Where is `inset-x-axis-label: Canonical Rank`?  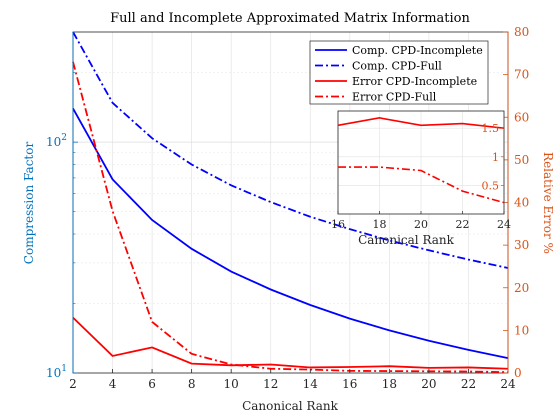 inset-x-axis-label: Canonical Rank is located at coordinates (406, 240).